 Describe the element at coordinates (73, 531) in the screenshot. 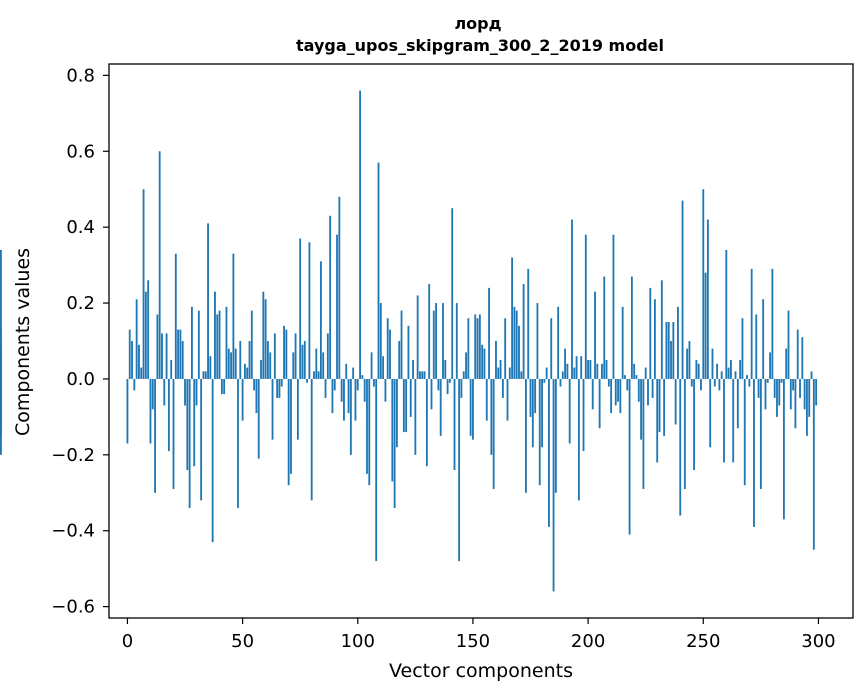

I see `y-tick-label: −0.4` at that location.